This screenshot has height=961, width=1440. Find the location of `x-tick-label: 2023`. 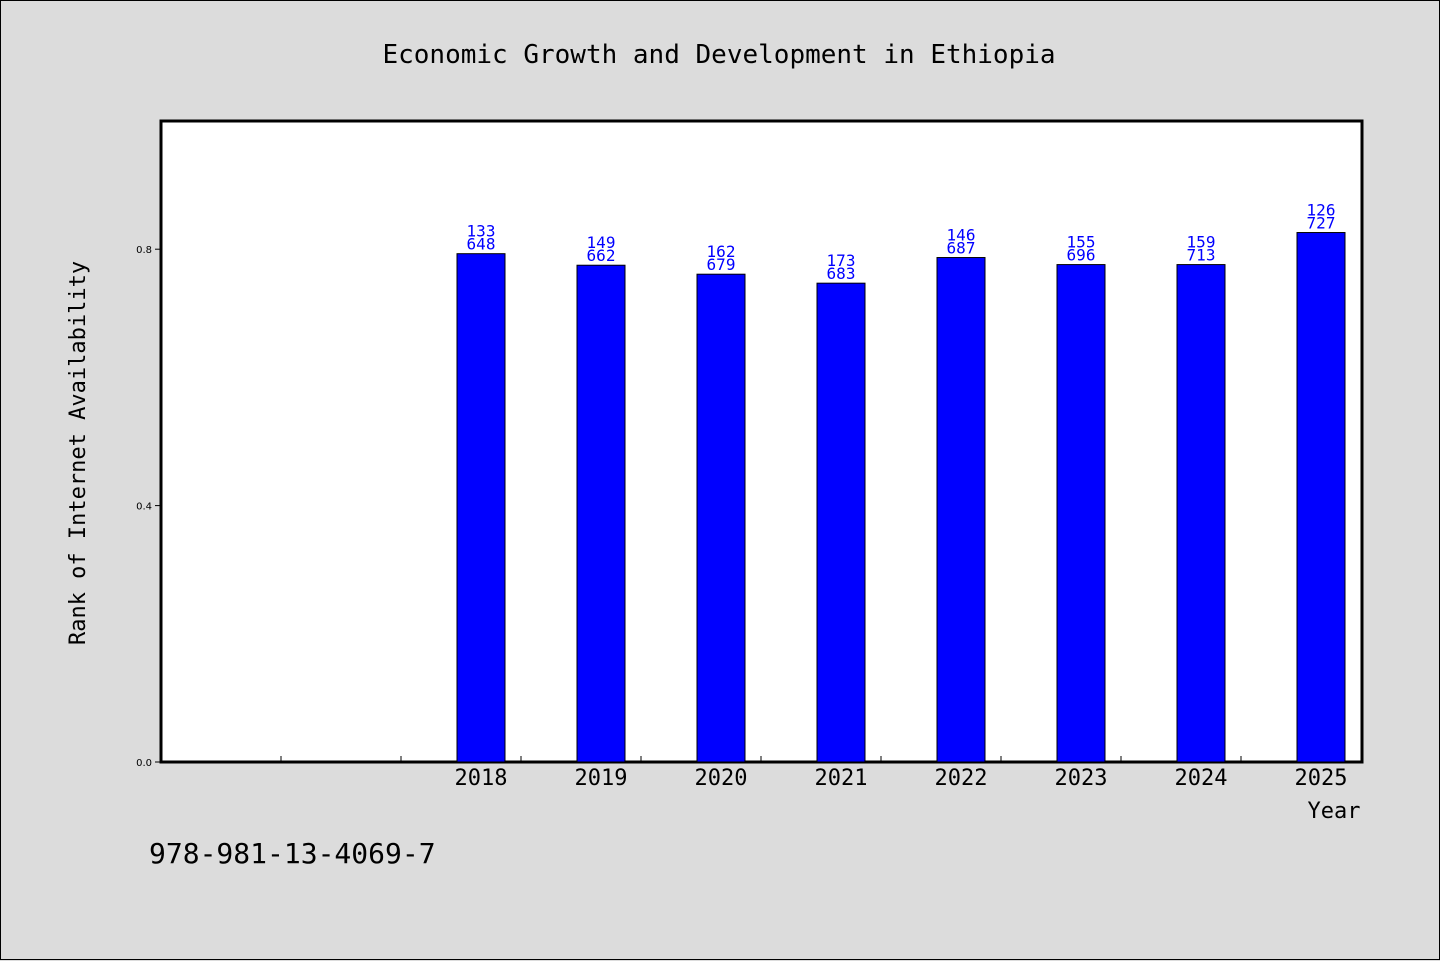

x-tick-label: 2023 is located at coordinates (1081, 778).